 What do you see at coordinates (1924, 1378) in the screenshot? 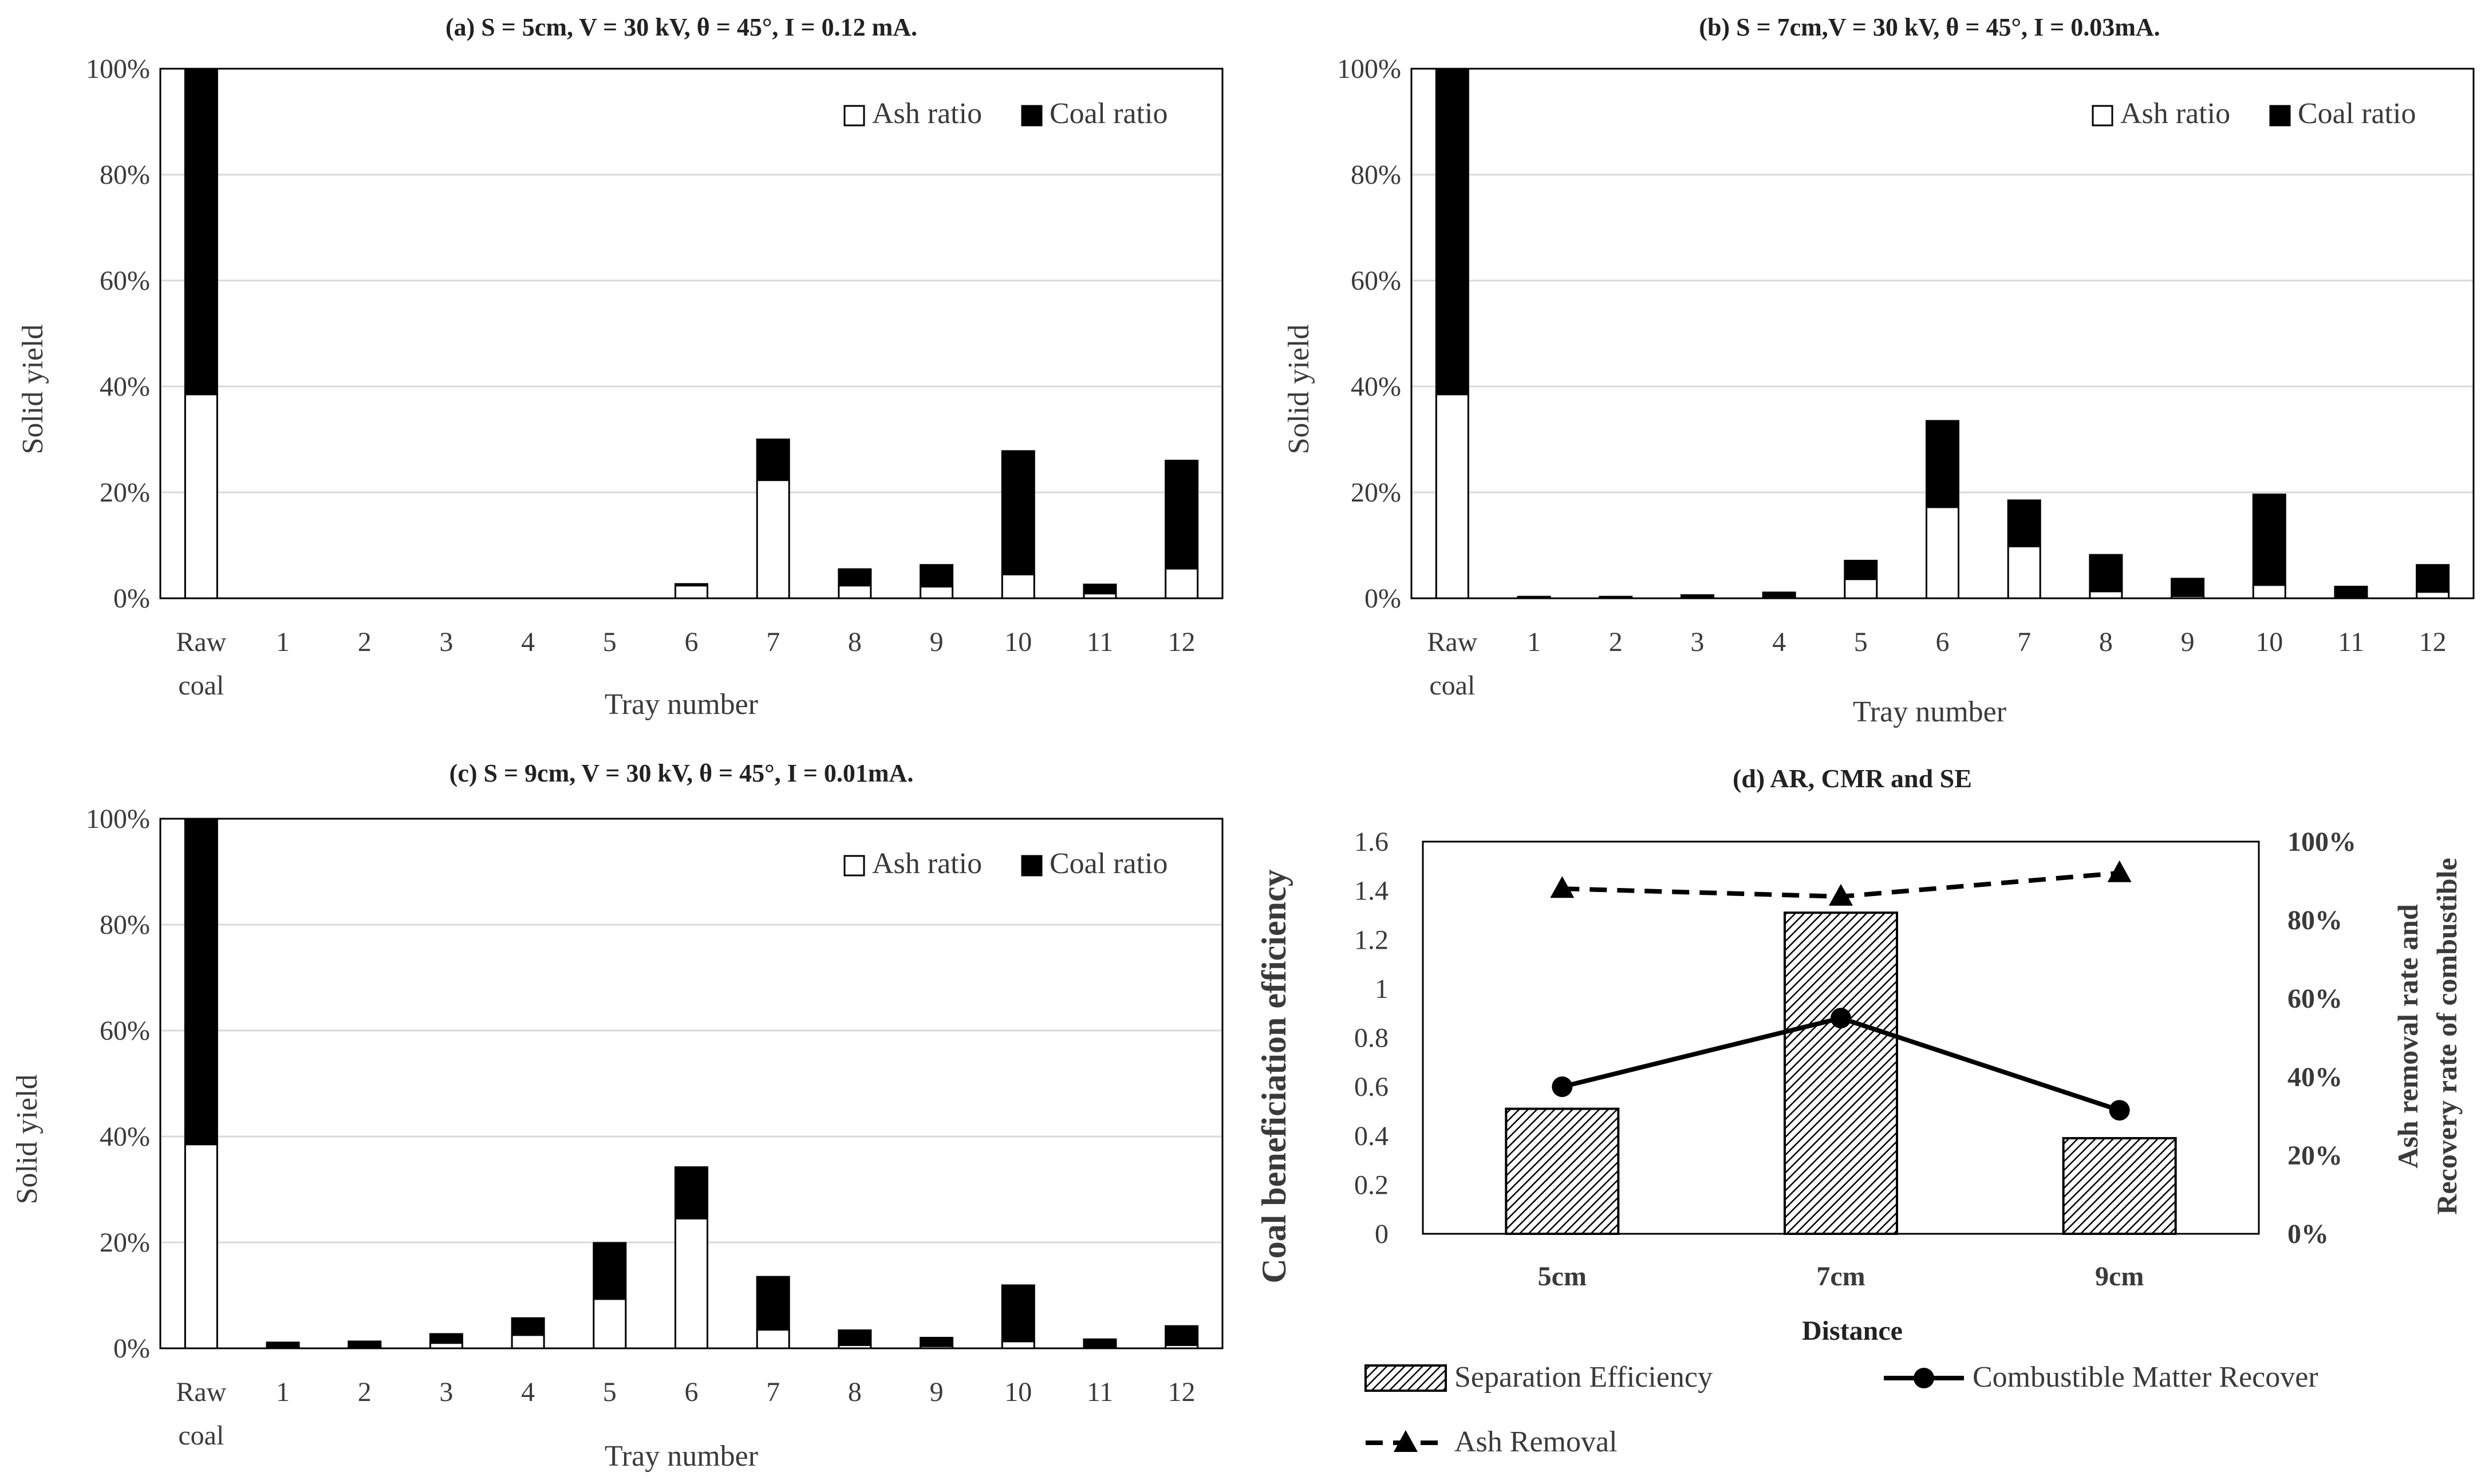
I see `legend-marker-combustible-matter-recover` at bounding box center [1924, 1378].